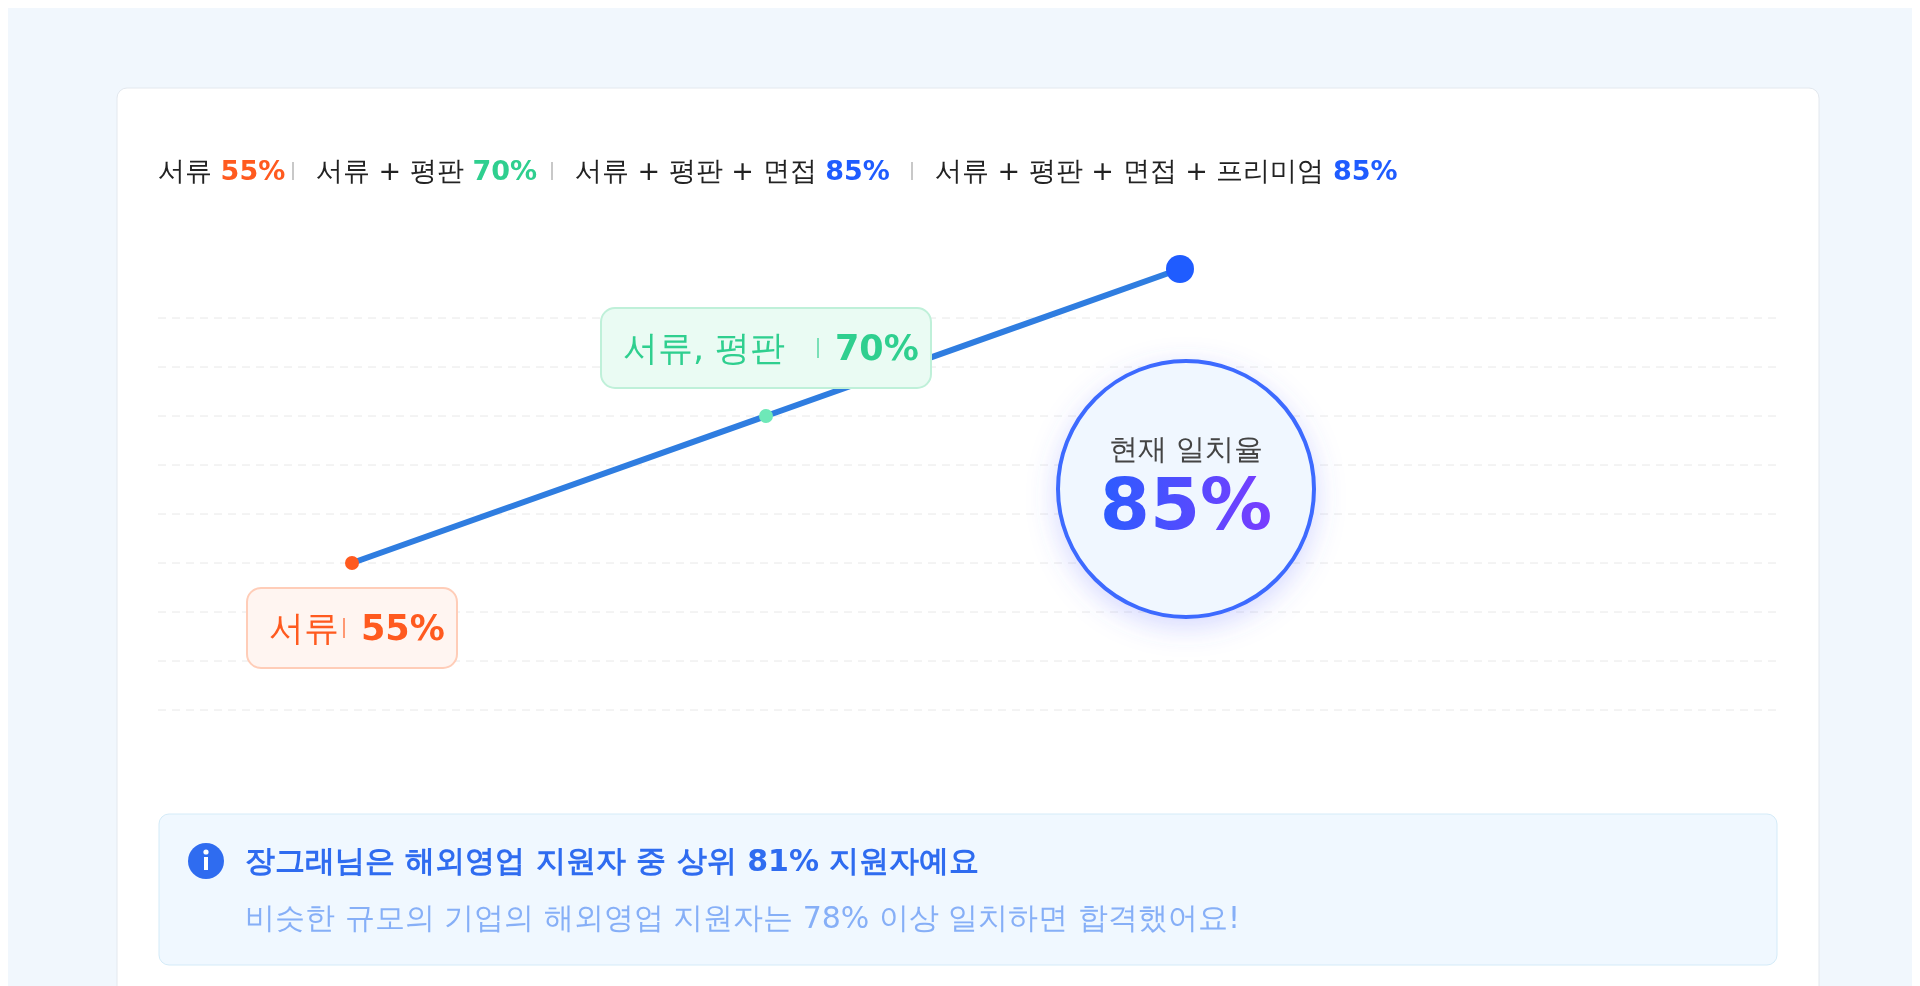 The width and height of the screenshot is (1920, 986). I want to click on text: 서류 + 평판 + 면접 85%, so click(732, 170).